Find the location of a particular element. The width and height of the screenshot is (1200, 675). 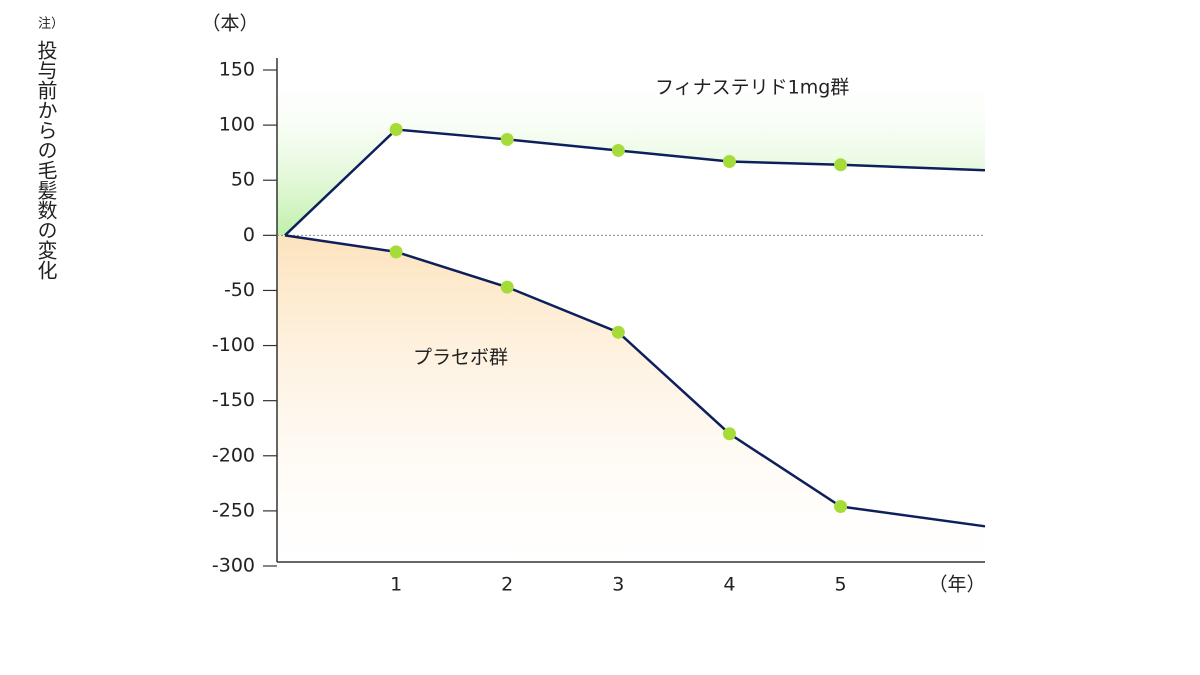

x-tick-label: 4 is located at coordinates (729, 585).